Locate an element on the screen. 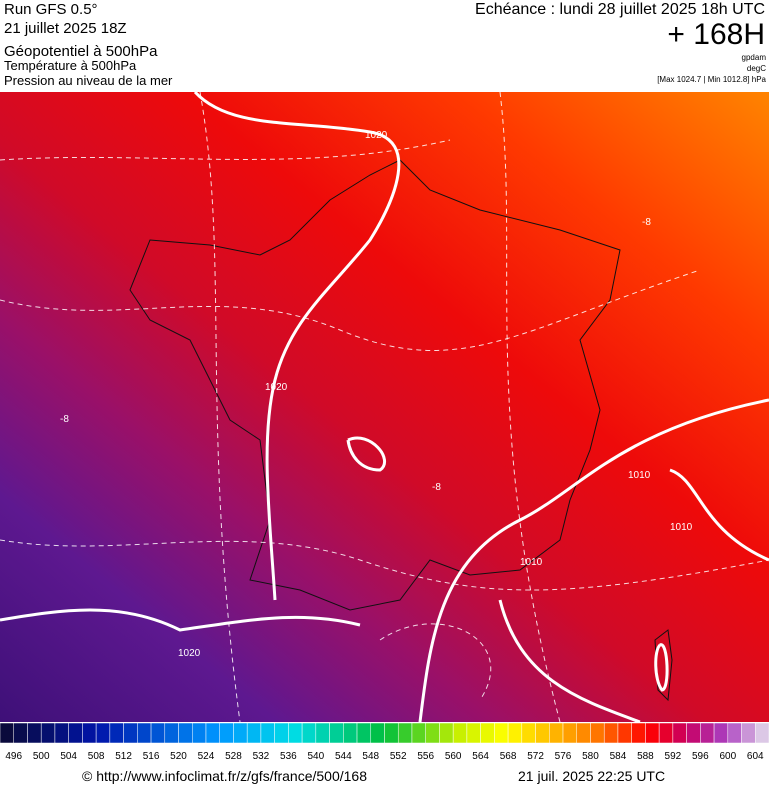 Image resolution: width=769 pixels, height=786 pixels. colorbar-label: 544 is located at coordinates (343, 756).